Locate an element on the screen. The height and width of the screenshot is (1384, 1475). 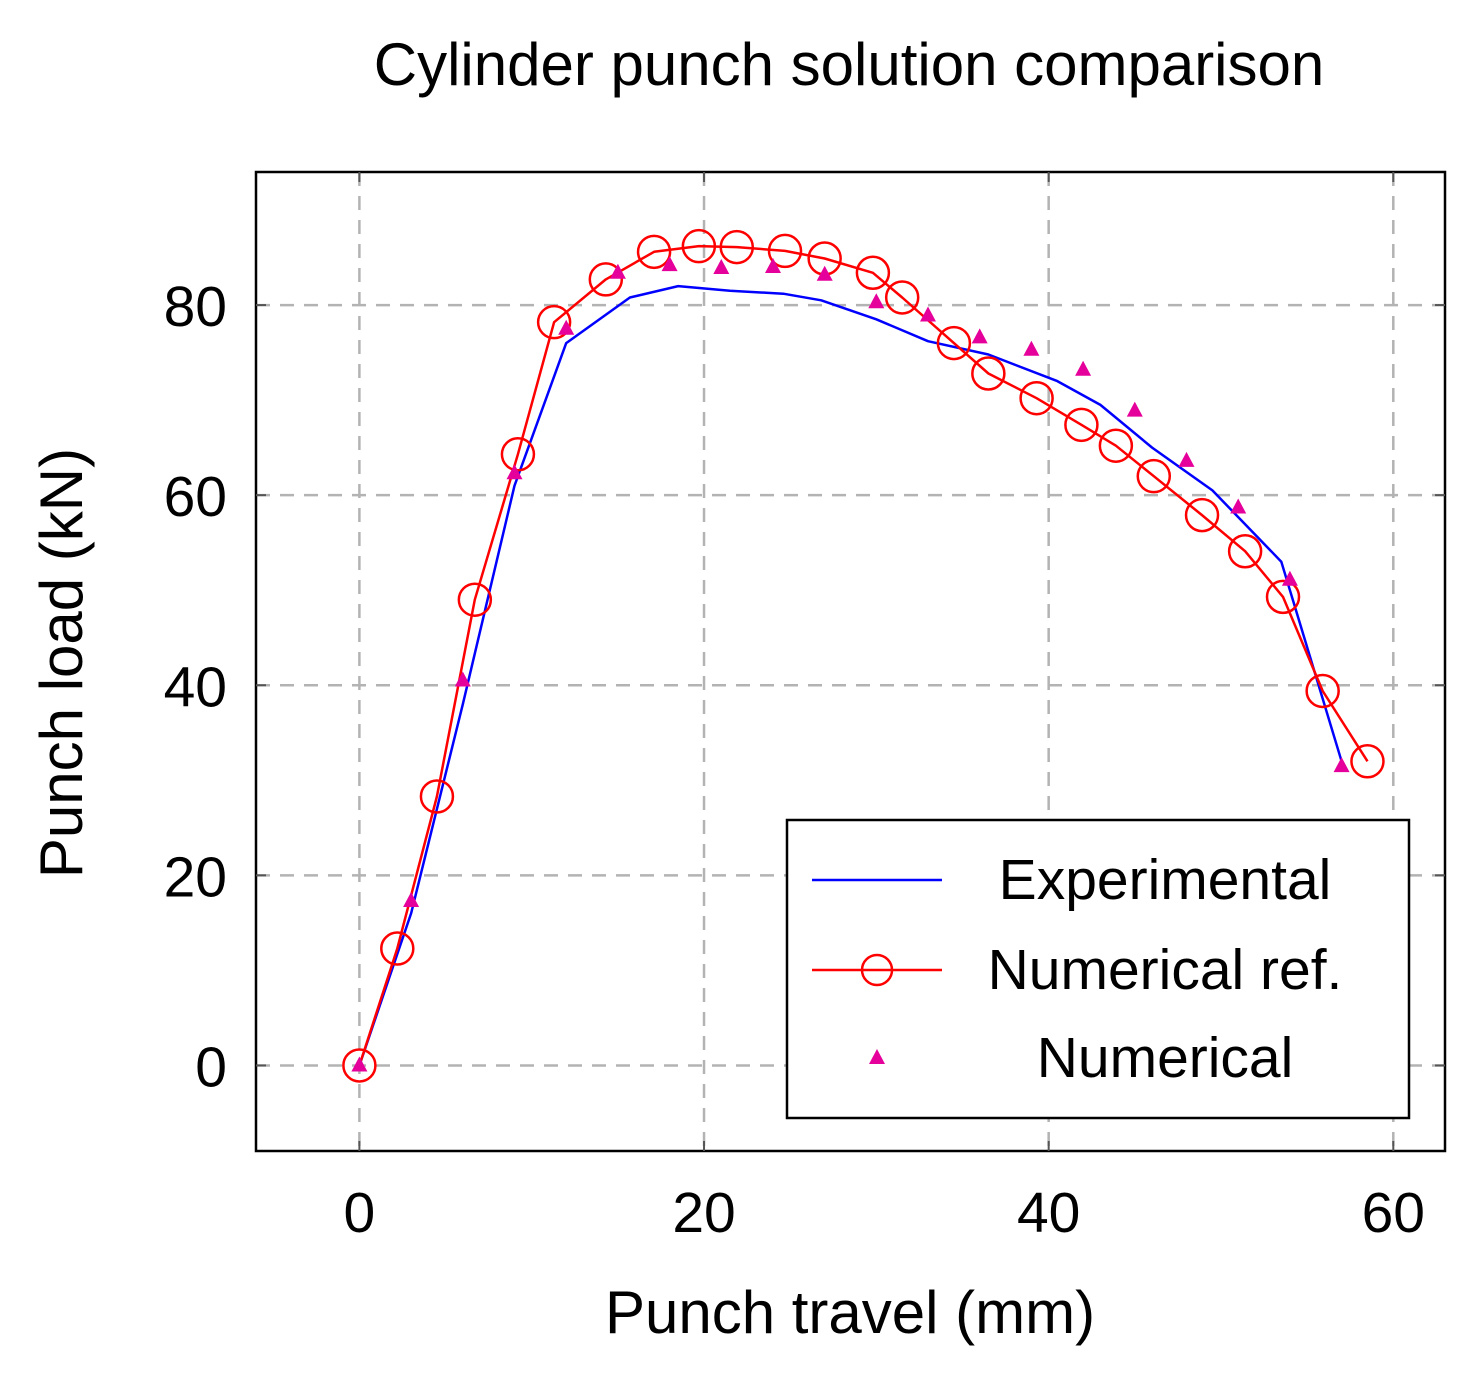
y-axis-label: Punch load (kN) is located at coordinates (61, 663).